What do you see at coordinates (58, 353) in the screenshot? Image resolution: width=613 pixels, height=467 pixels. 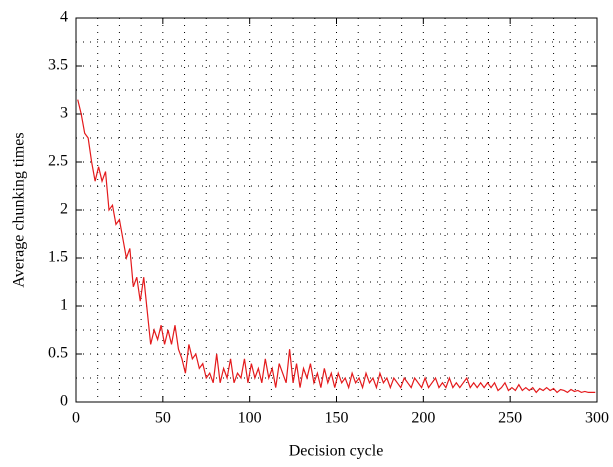 I see `y-tick-label: 0.5` at bounding box center [58, 353].